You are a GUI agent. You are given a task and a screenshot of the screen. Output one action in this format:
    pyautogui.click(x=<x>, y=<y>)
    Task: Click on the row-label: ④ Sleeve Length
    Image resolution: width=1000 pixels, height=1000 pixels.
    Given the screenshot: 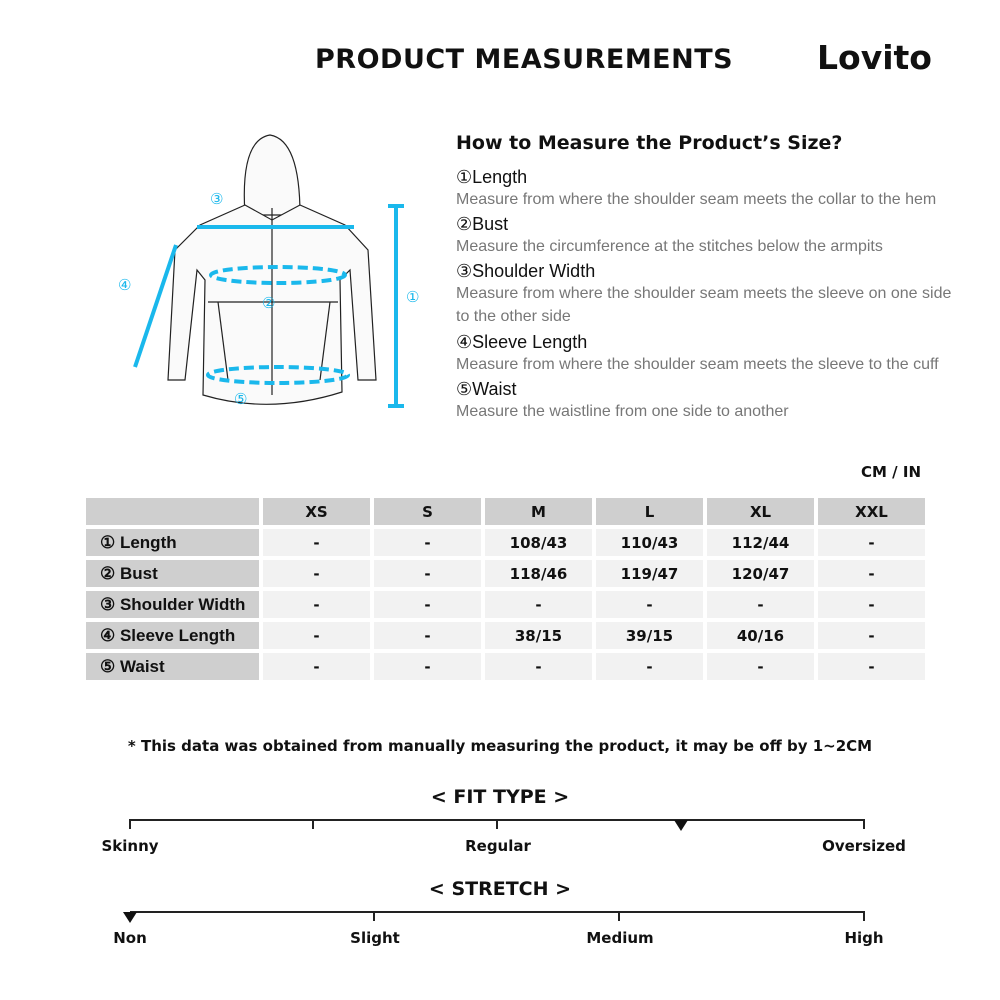 What is the action you would take?
    pyautogui.click(x=172, y=635)
    